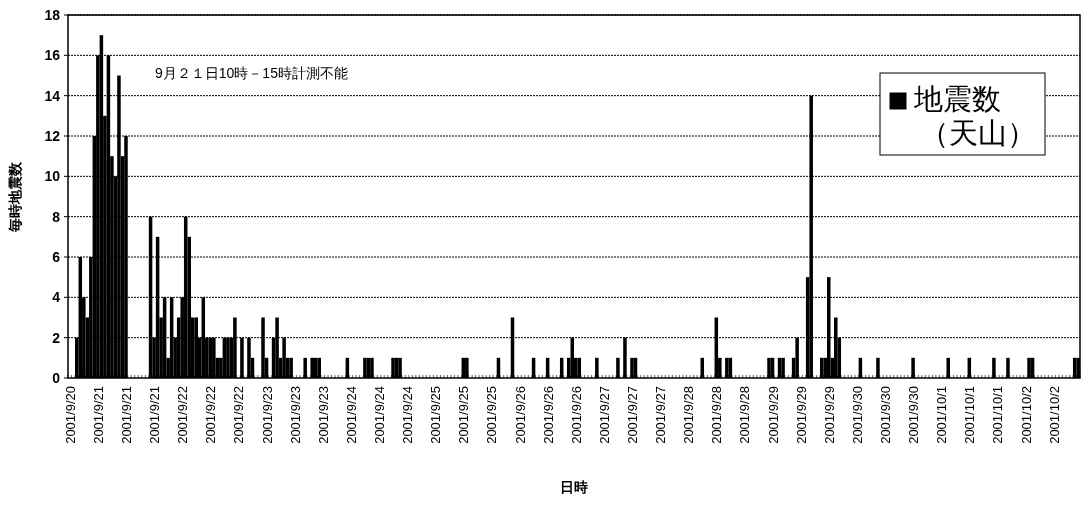  What do you see at coordinates (52, 136) in the screenshot?
I see `y-tick-label: 12` at bounding box center [52, 136].